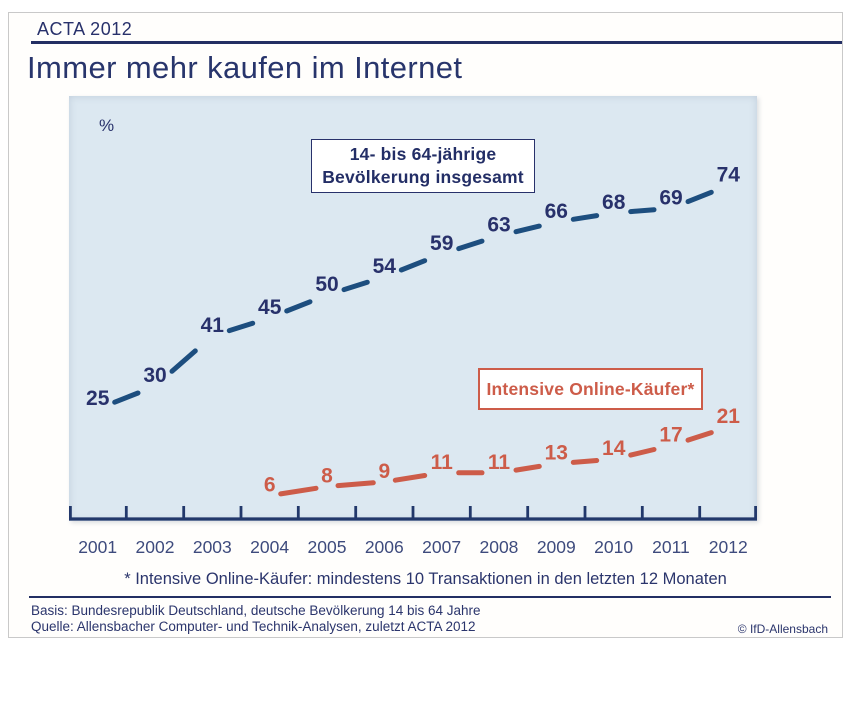 The image size is (858, 704). Describe the element at coordinates (556, 547) in the screenshot. I see `x-axis-year: 2009` at that location.